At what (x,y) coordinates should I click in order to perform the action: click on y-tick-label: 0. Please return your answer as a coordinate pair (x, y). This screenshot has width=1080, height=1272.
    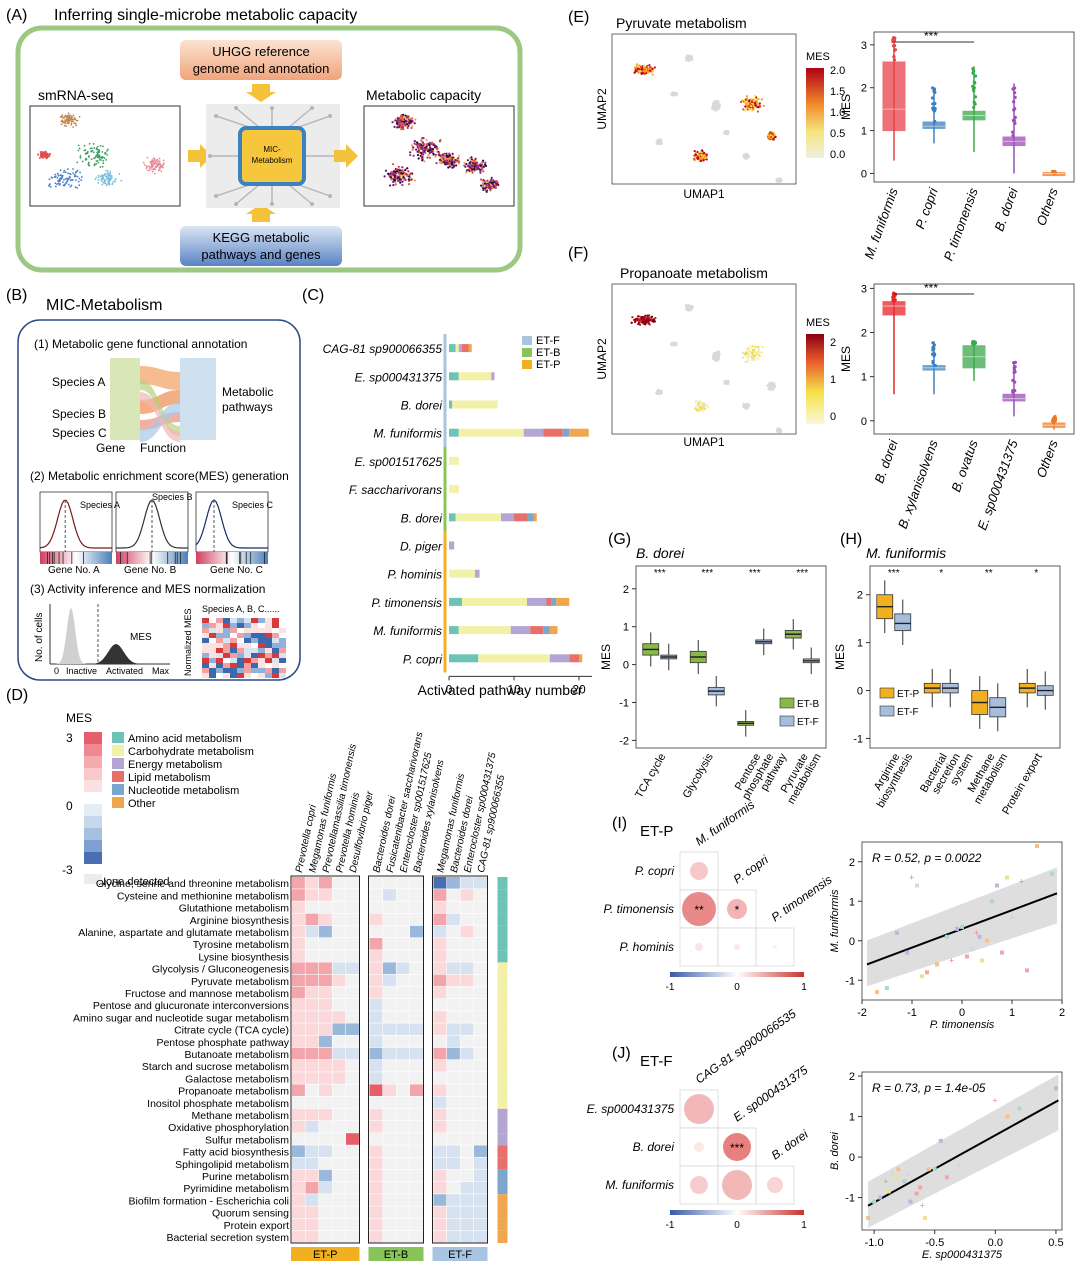
    Looking at the image, I should click on (626, 666).